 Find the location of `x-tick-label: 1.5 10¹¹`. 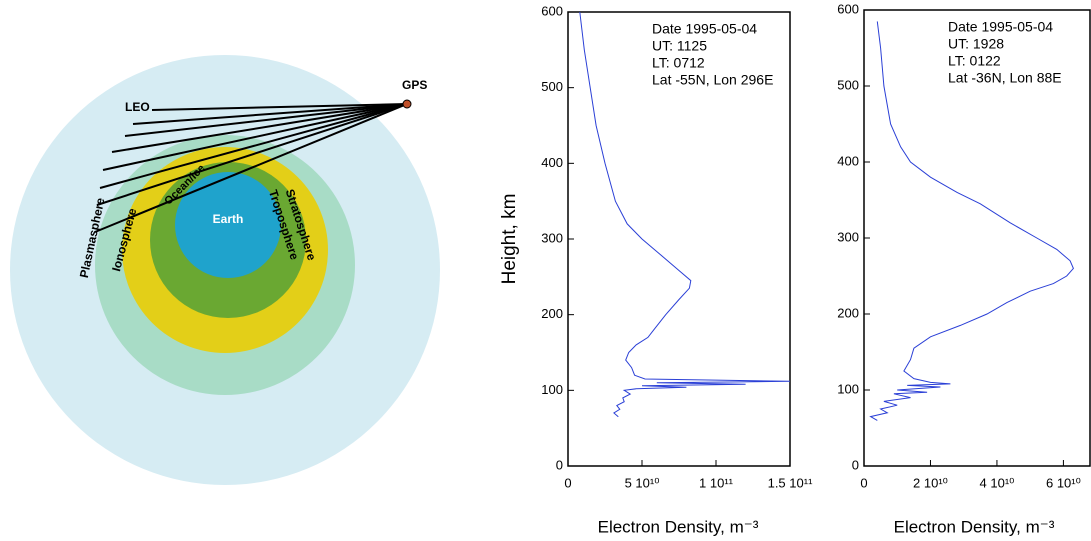

x-tick-label: 1.5 10¹¹ is located at coordinates (790, 482).